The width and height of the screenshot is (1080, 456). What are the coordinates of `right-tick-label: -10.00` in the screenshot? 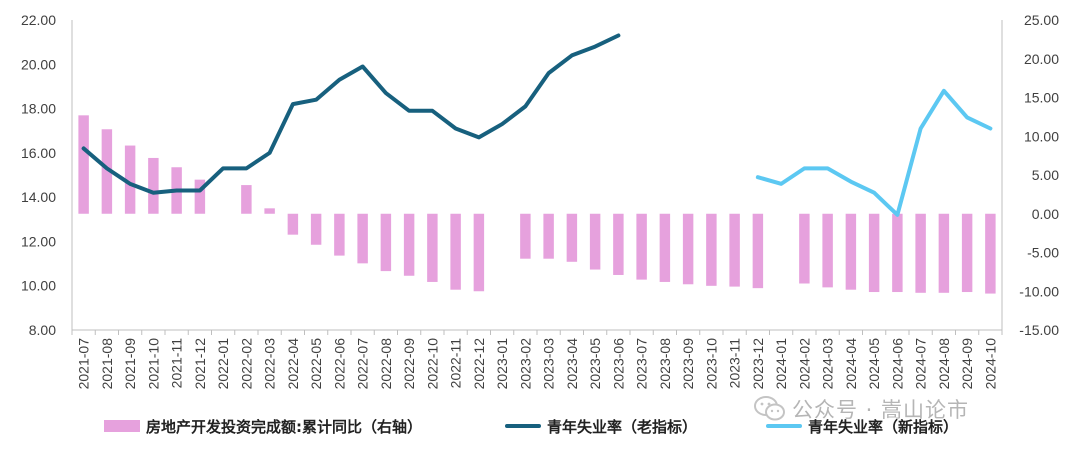 It's located at (1039, 291).